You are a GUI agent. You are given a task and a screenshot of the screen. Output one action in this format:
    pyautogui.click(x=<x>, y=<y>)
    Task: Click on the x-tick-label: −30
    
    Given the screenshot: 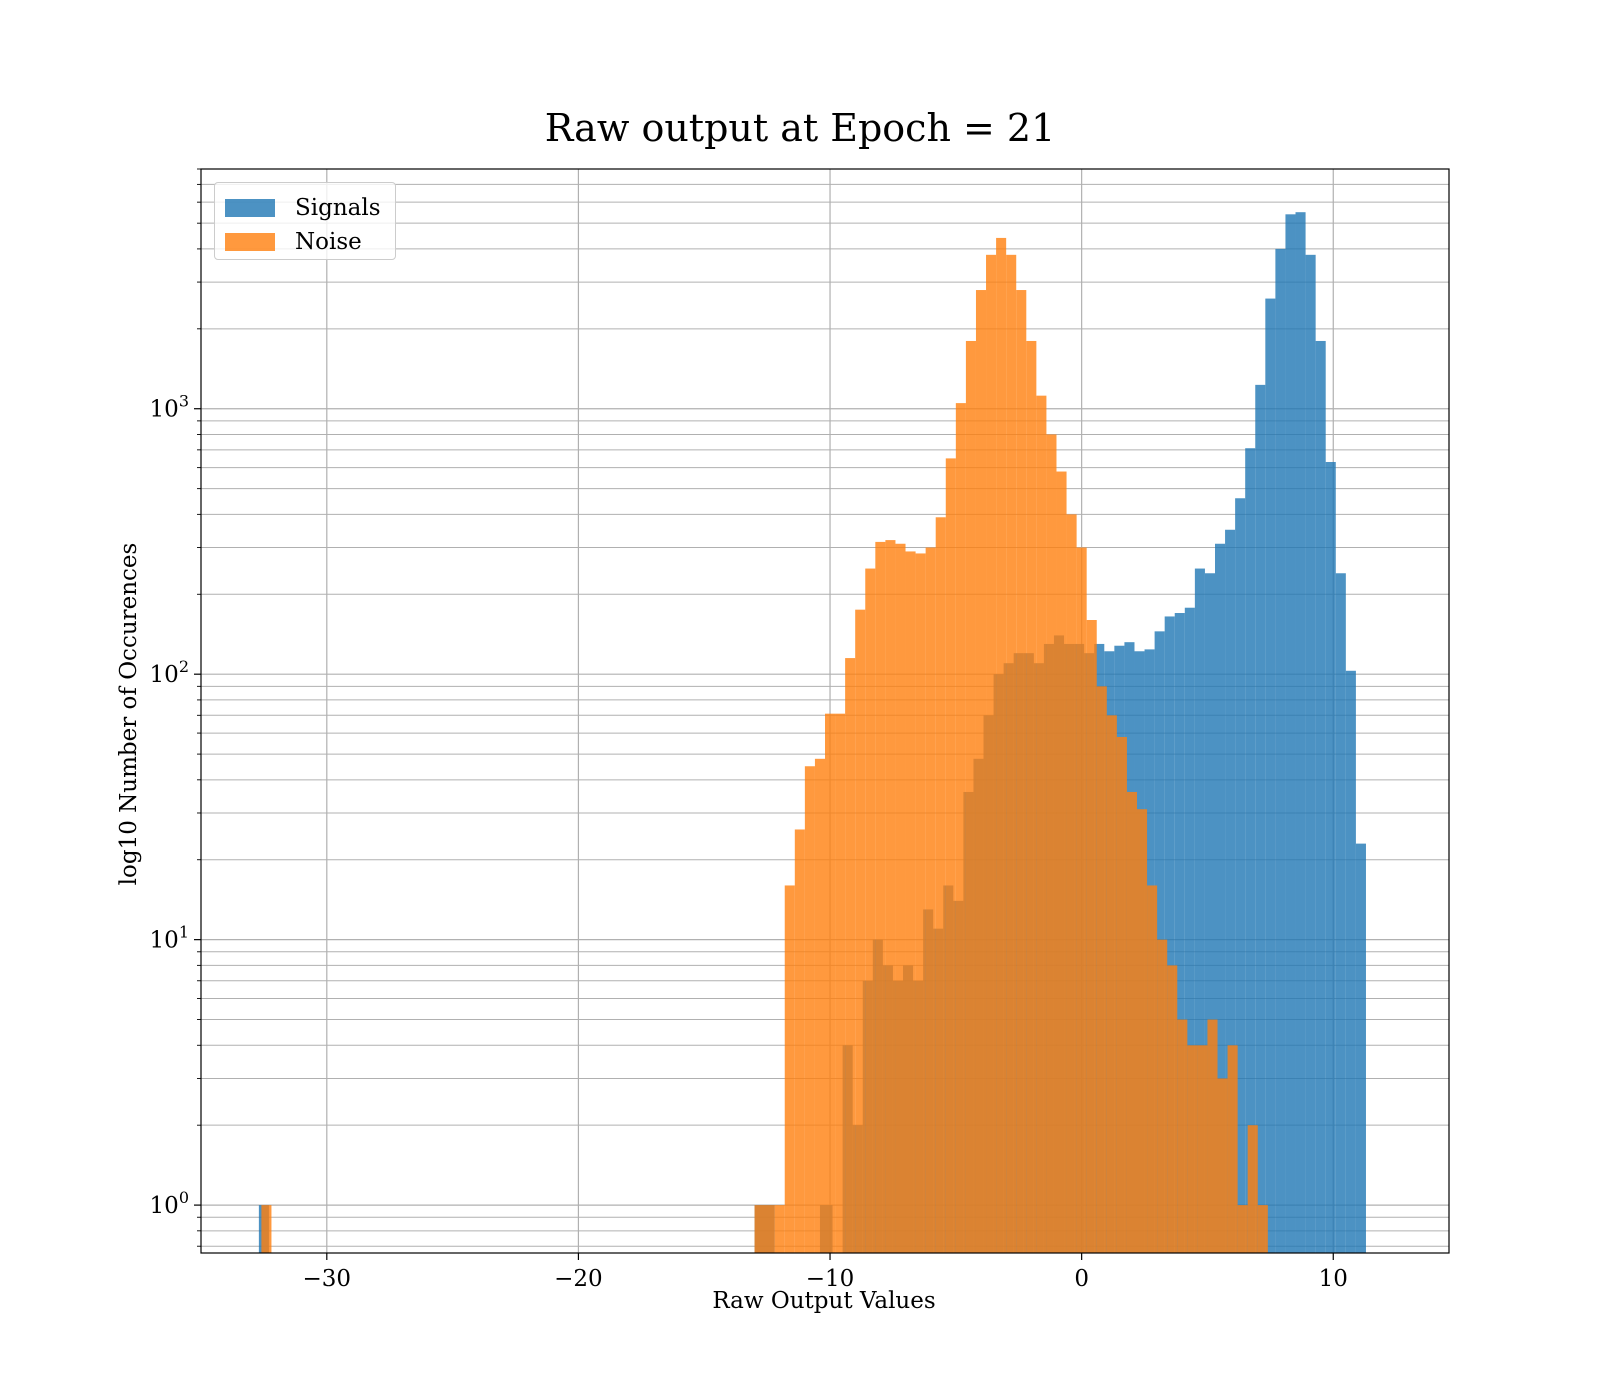 What is the action you would take?
    pyautogui.click(x=327, y=1279)
    